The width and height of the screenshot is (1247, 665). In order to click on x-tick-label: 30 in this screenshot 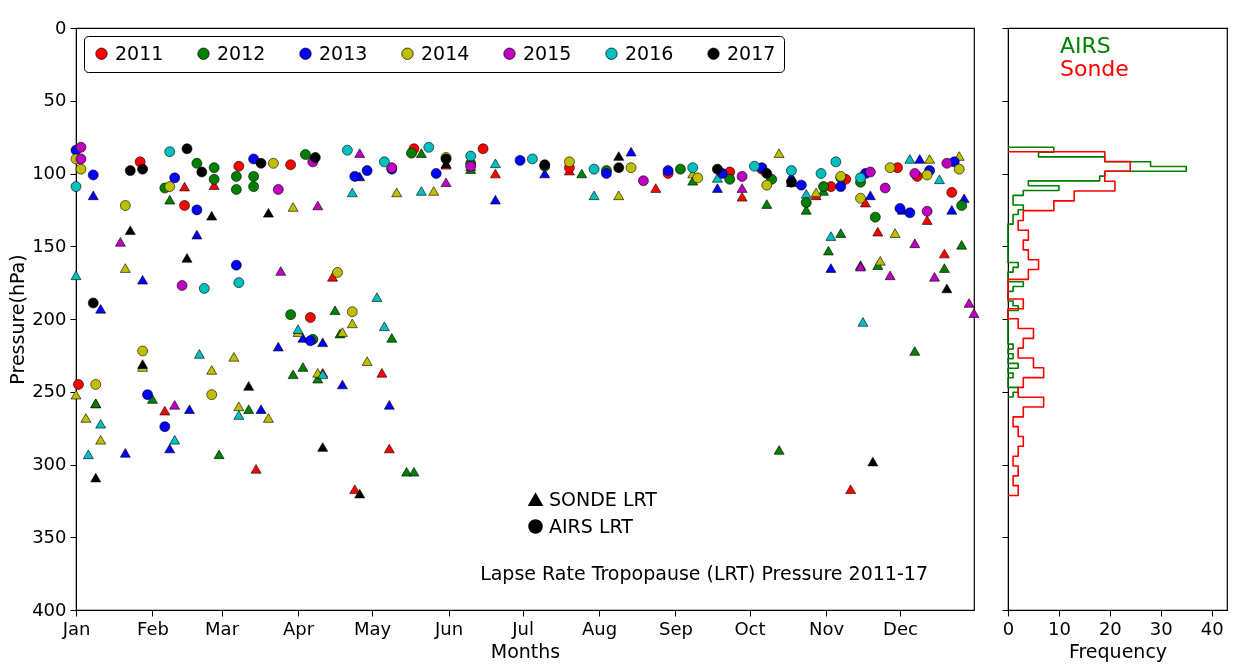, I will do `click(1161, 628)`.